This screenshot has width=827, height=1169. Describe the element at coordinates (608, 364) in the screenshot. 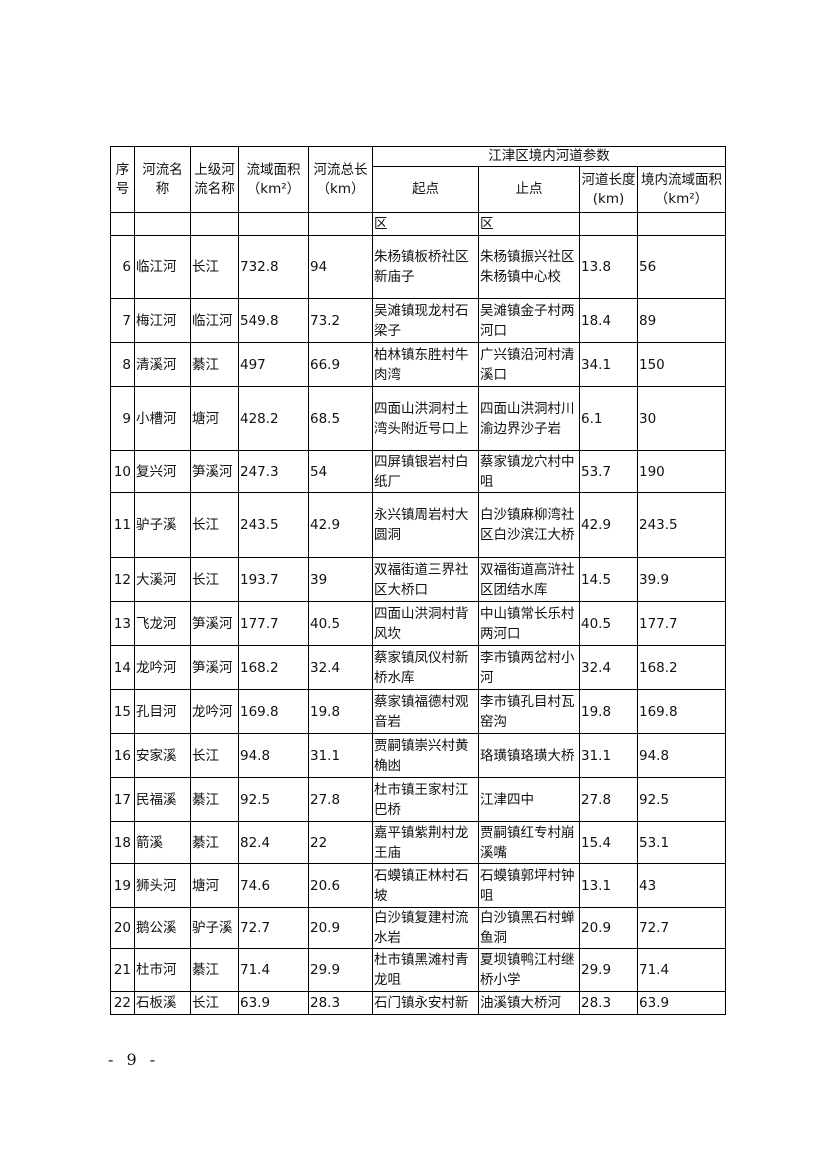

I see `channel-length: 34.1` at that location.